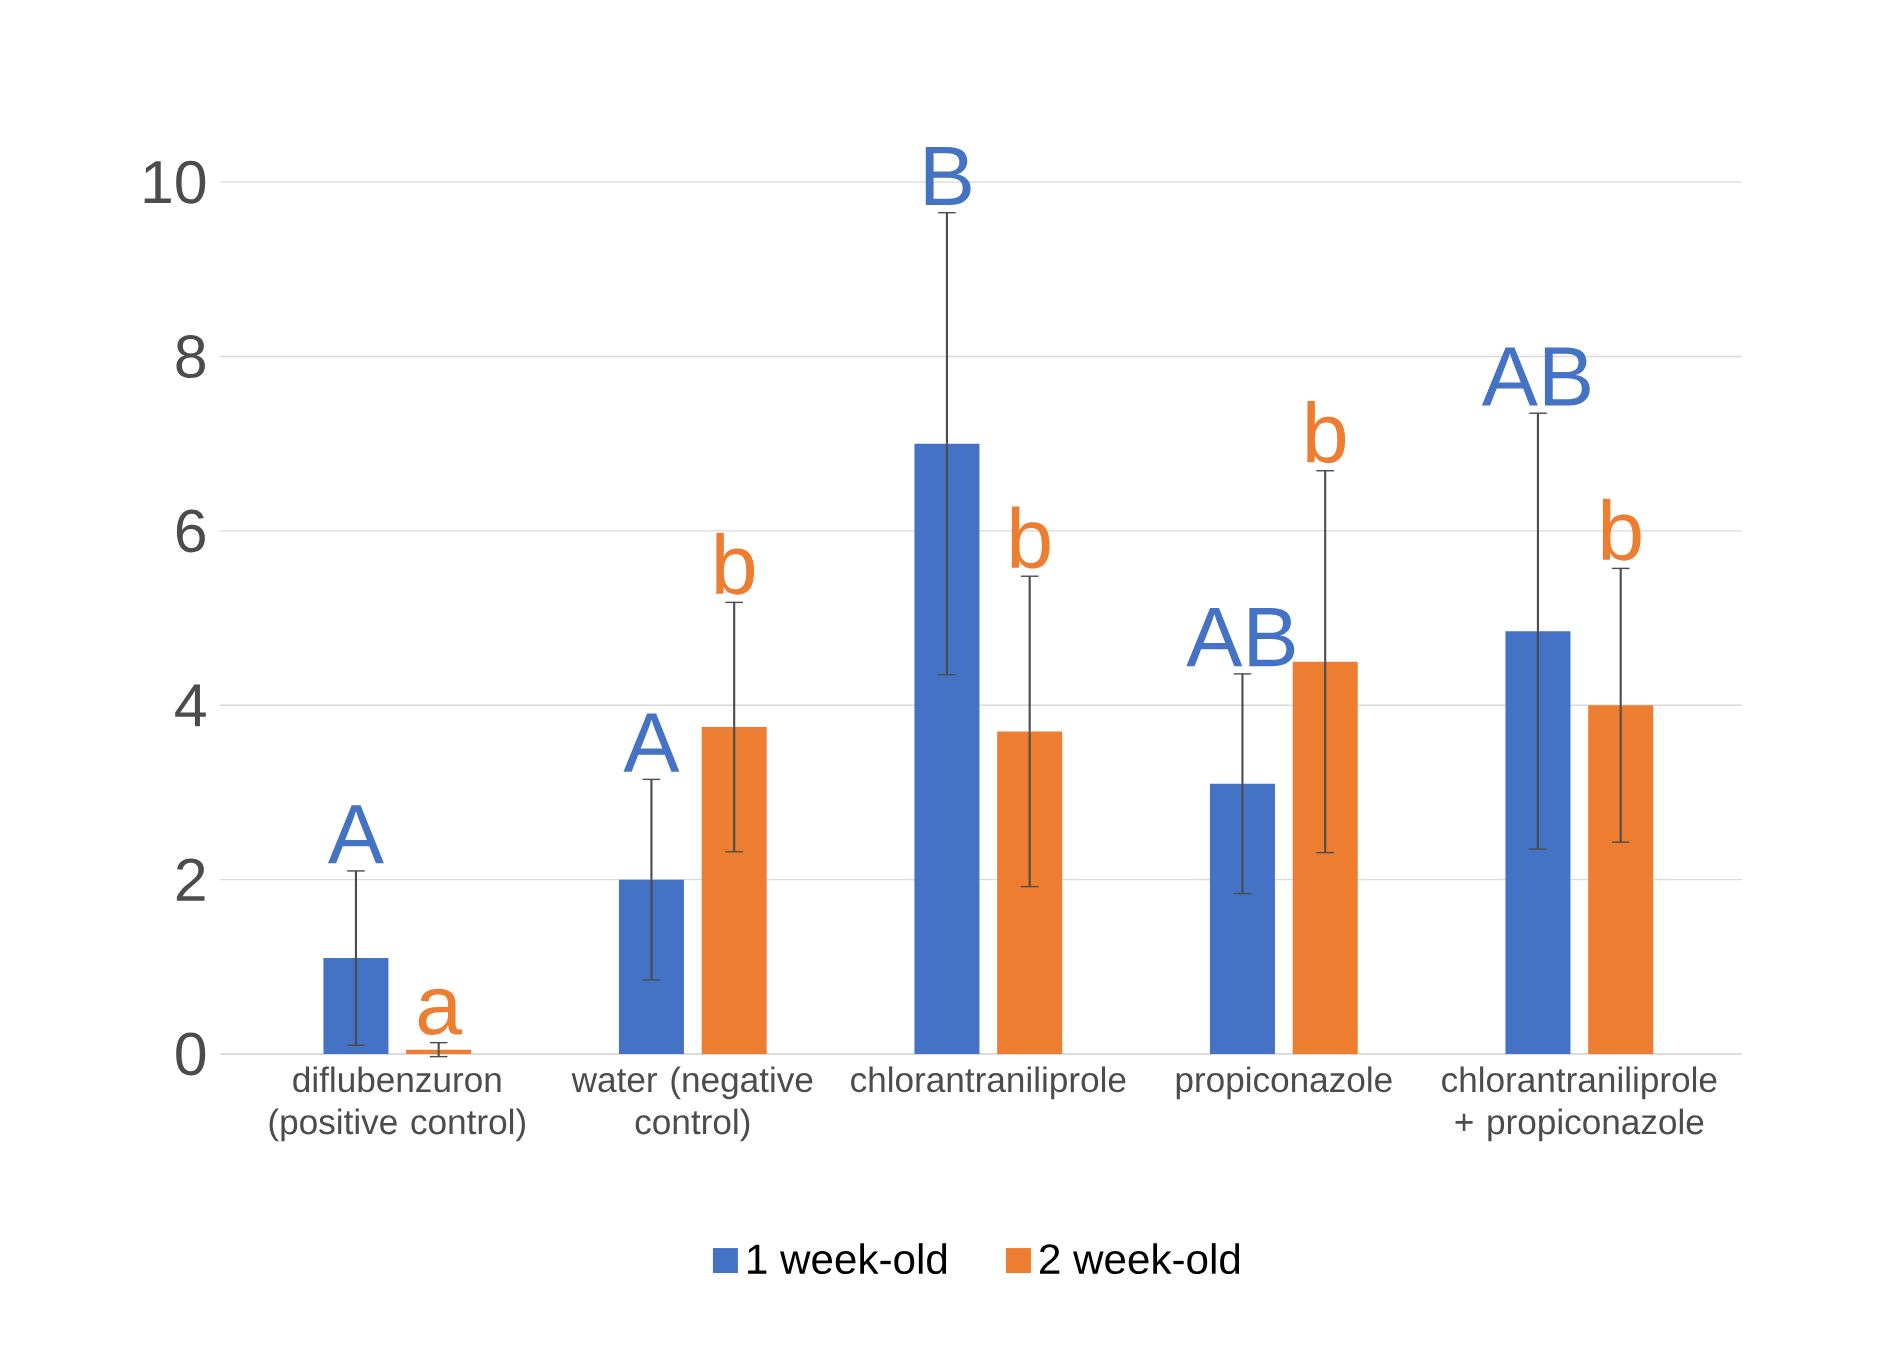  Describe the element at coordinates (191, 1054) in the screenshot. I see `y-tick-label: 0` at that location.